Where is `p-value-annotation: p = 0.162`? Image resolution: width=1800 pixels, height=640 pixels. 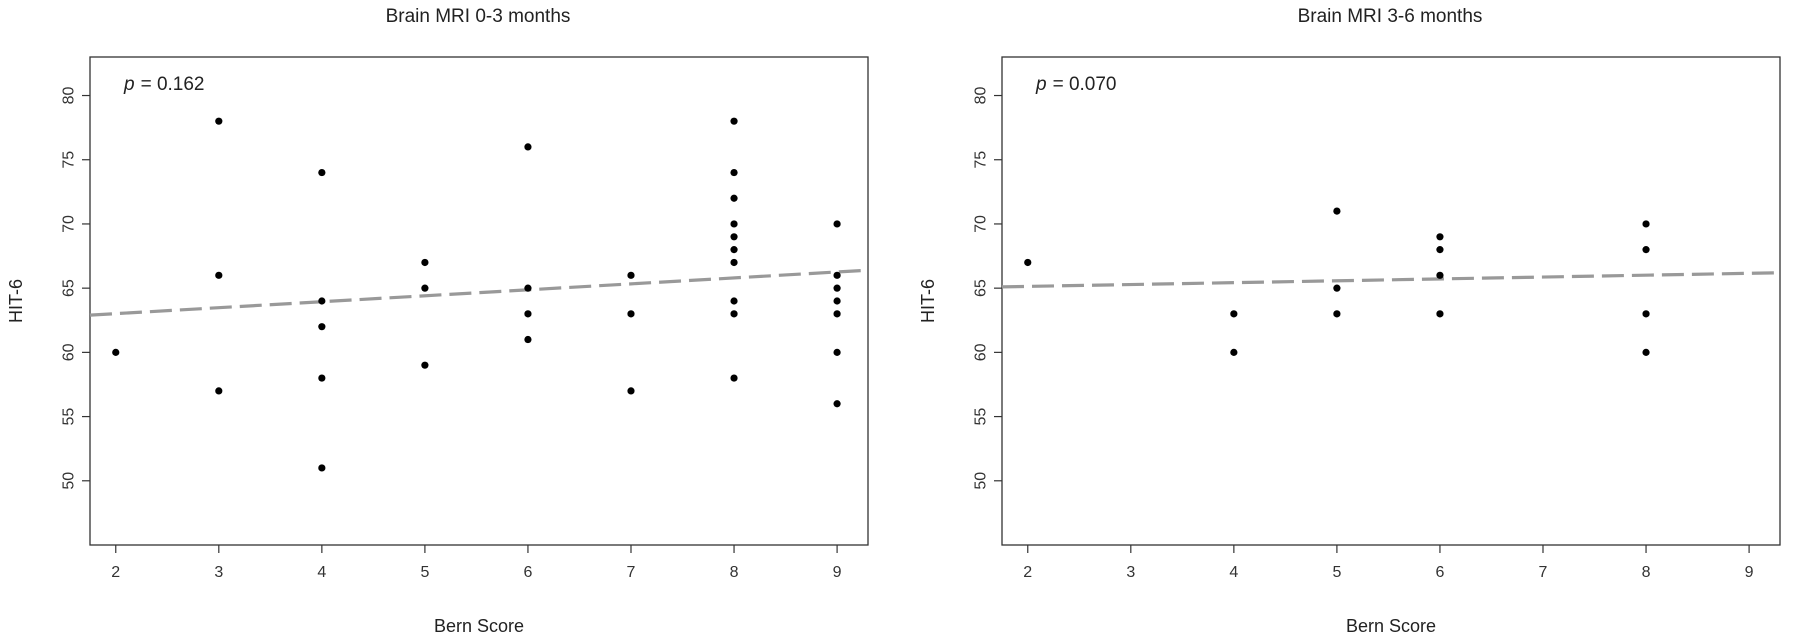 p-value-annotation: p = 0.162 is located at coordinates (164, 84).